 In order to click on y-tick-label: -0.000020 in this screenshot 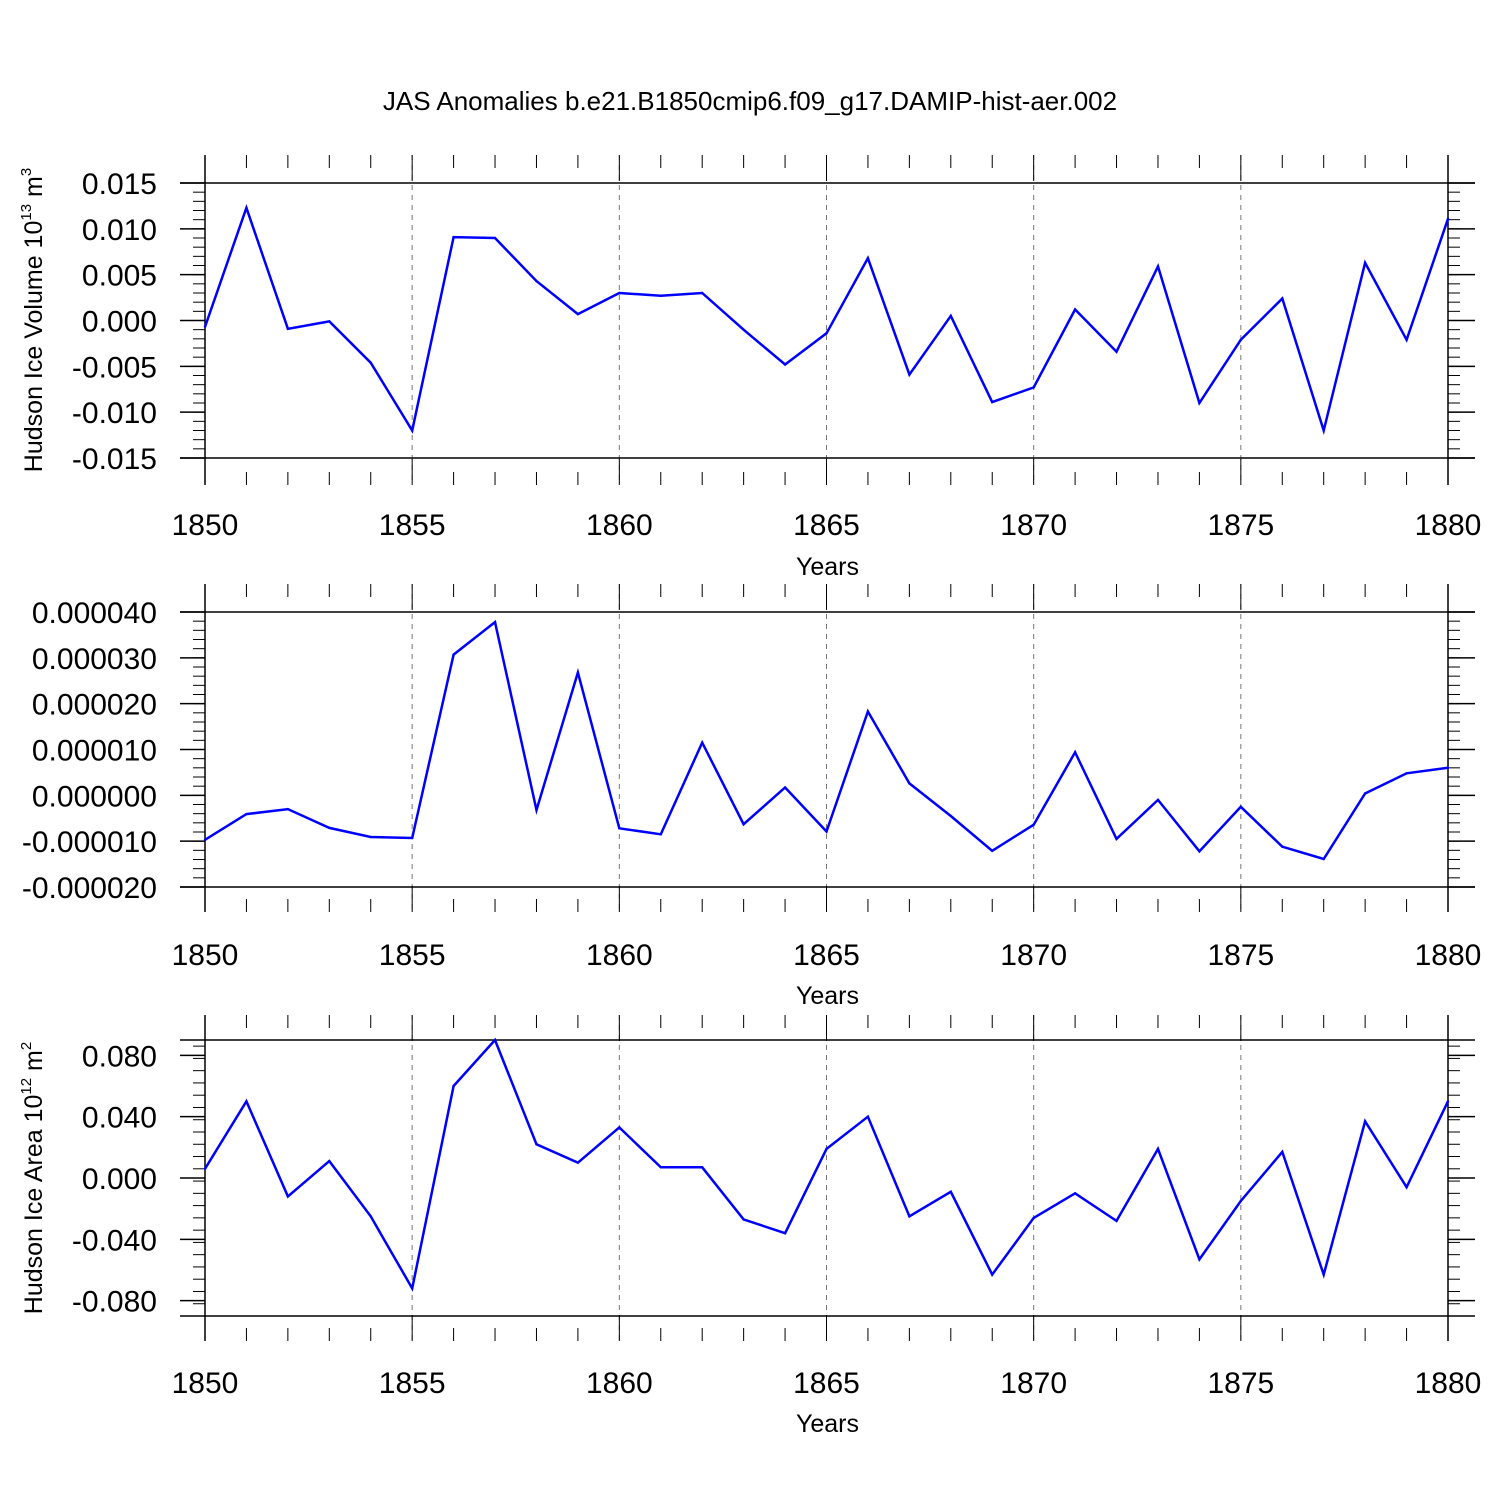, I will do `click(89, 888)`.